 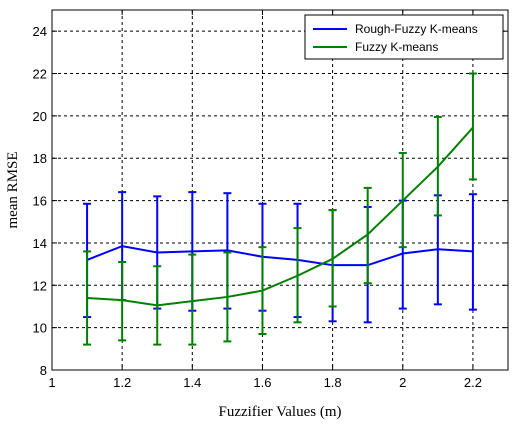 What do you see at coordinates (416, 29) in the screenshot?
I see `legend-label: Rough-Fuzzy K-means` at bounding box center [416, 29].